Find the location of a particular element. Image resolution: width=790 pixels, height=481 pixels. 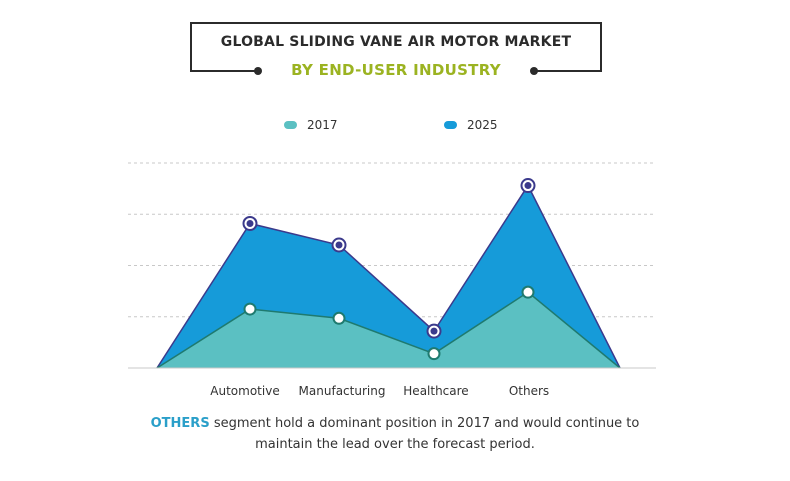

chart-title: GLOBAL SLIDING VANE AIR MOTOR MARKET is located at coordinates (396, 42).